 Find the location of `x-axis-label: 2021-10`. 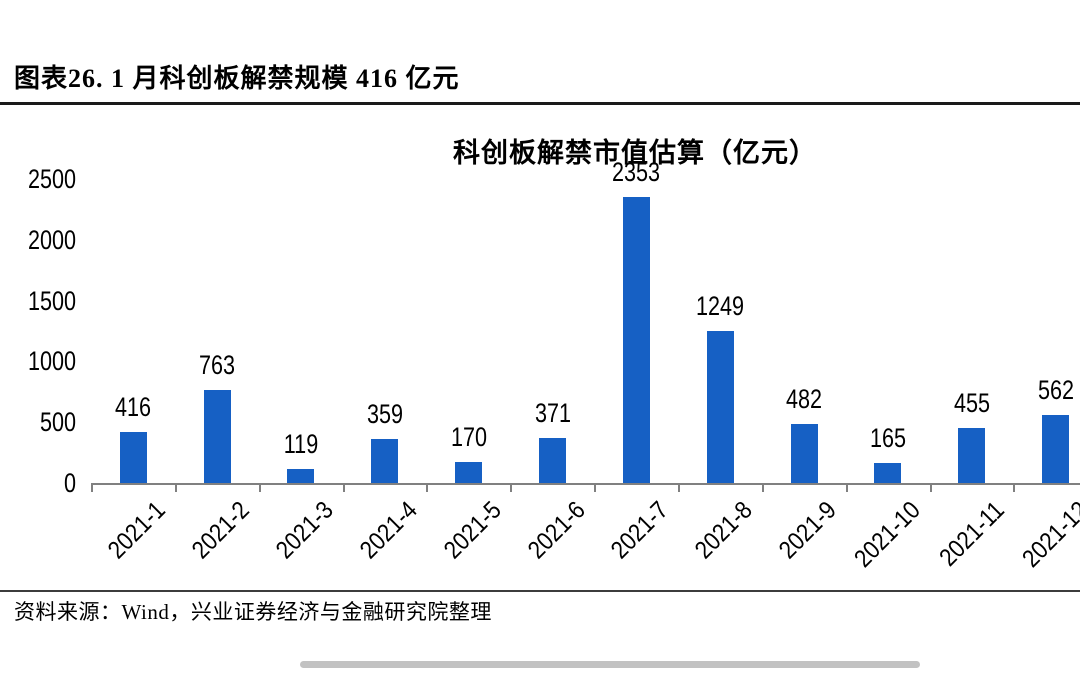

x-axis-label: 2021-10 is located at coordinates (887, 534).